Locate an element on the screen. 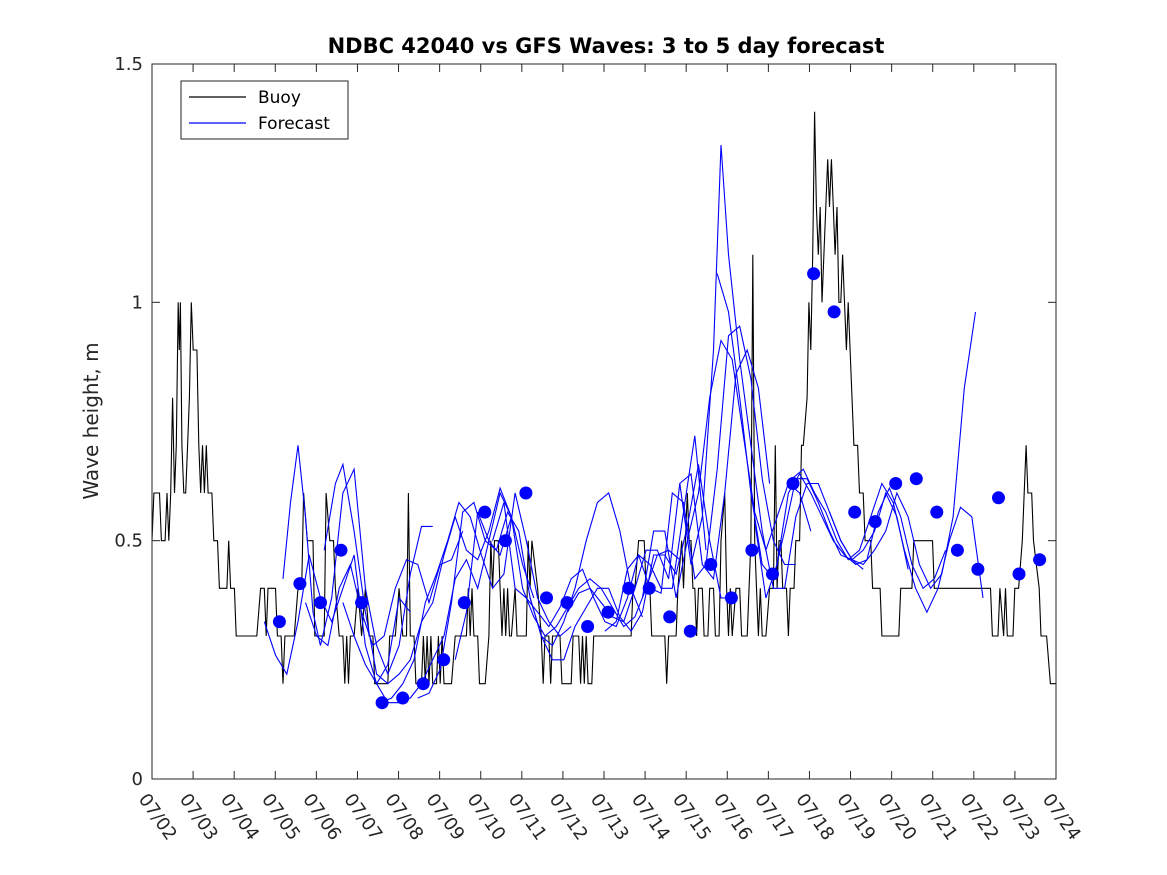 The height and width of the screenshot is (875, 1167). y-axis-label: Wave height, m is located at coordinates (91, 420).